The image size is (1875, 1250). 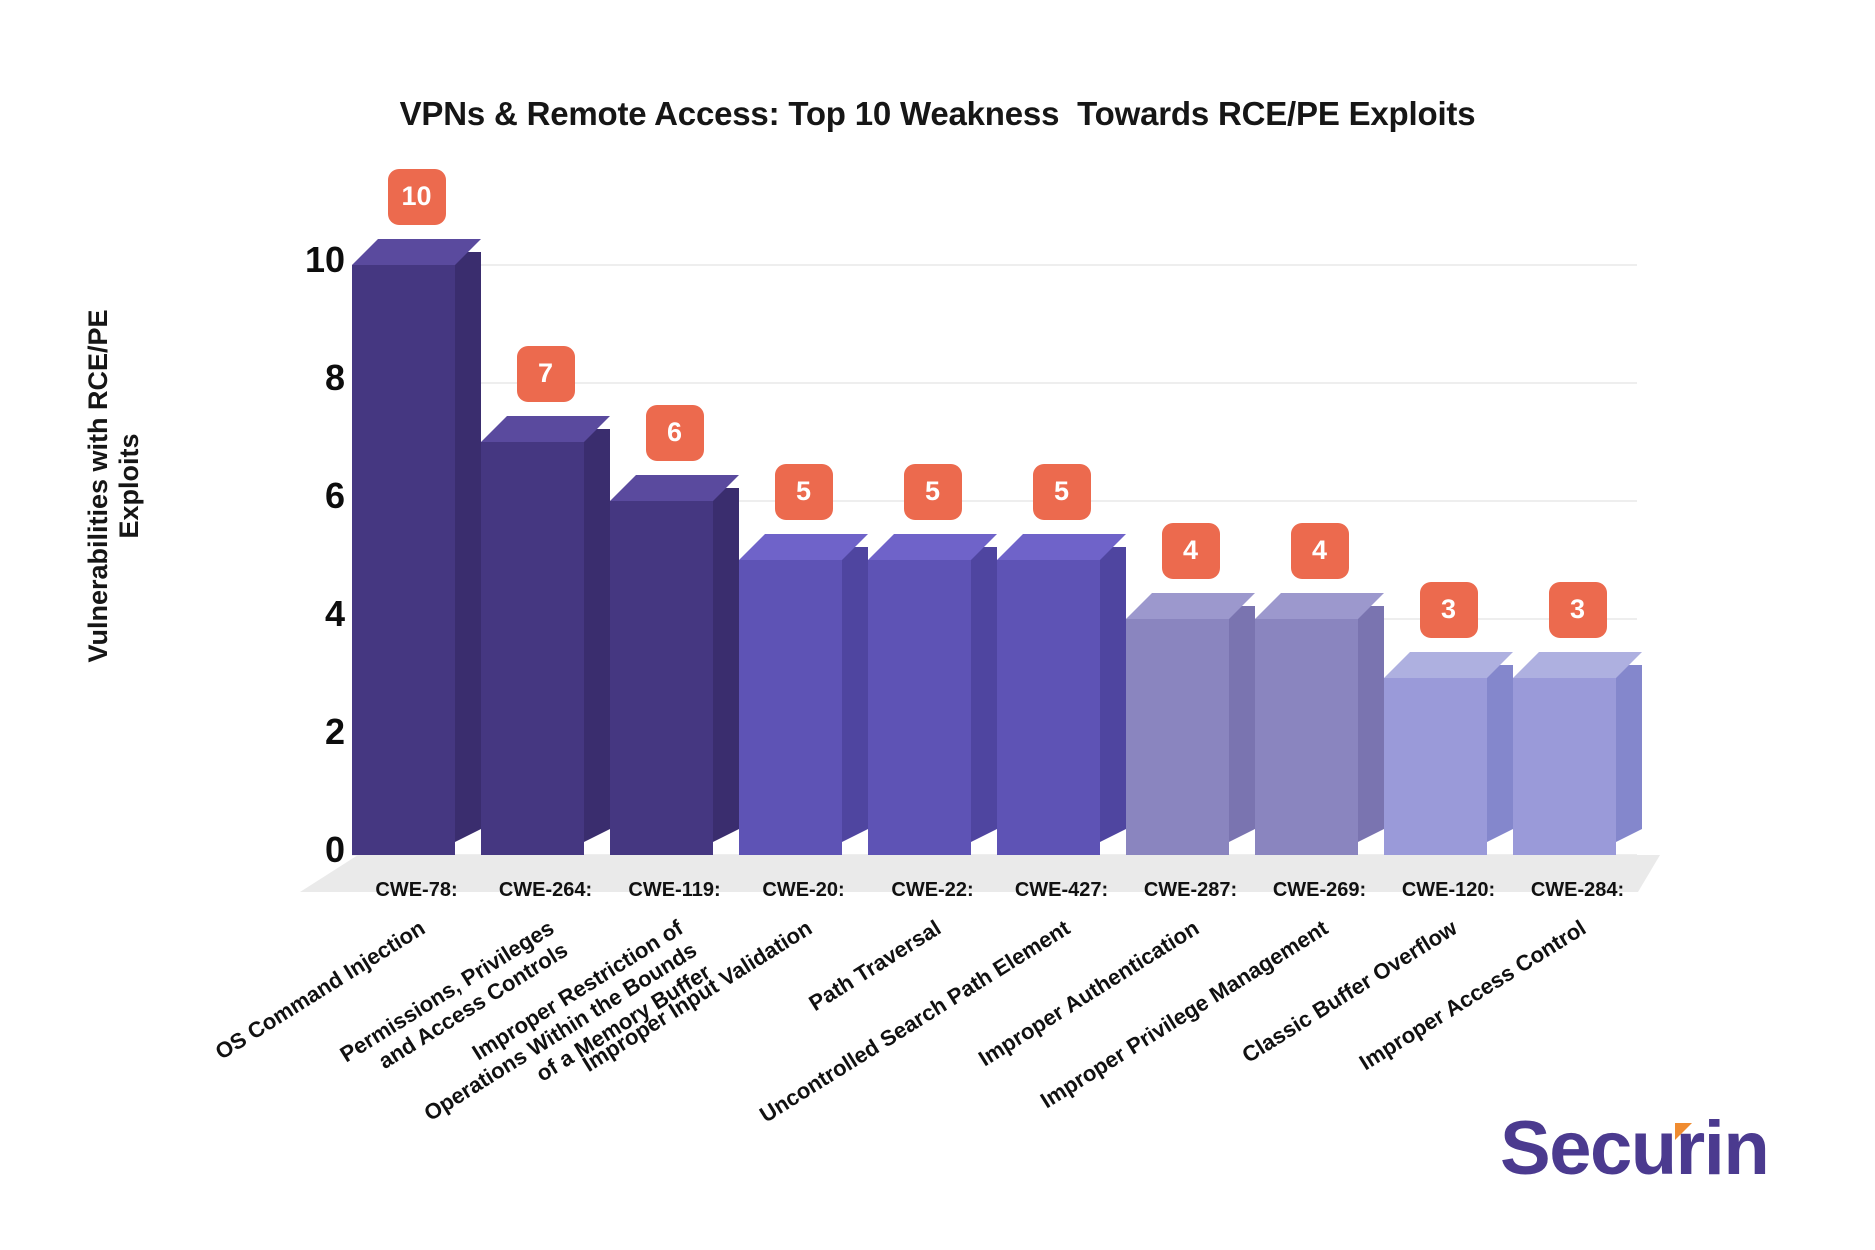 What do you see at coordinates (1577, 890) in the screenshot?
I see `x-axis-category-label: CWE-284:` at bounding box center [1577, 890].